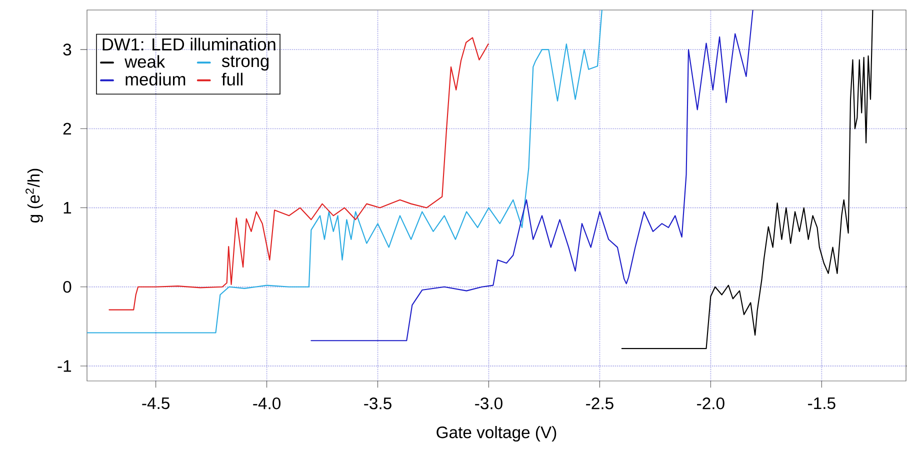 The width and height of the screenshot is (907, 462). What do you see at coordinates (65, 366) in the screenshot?
I see `y-tick-label: -1` at bounding box center [65, 366].